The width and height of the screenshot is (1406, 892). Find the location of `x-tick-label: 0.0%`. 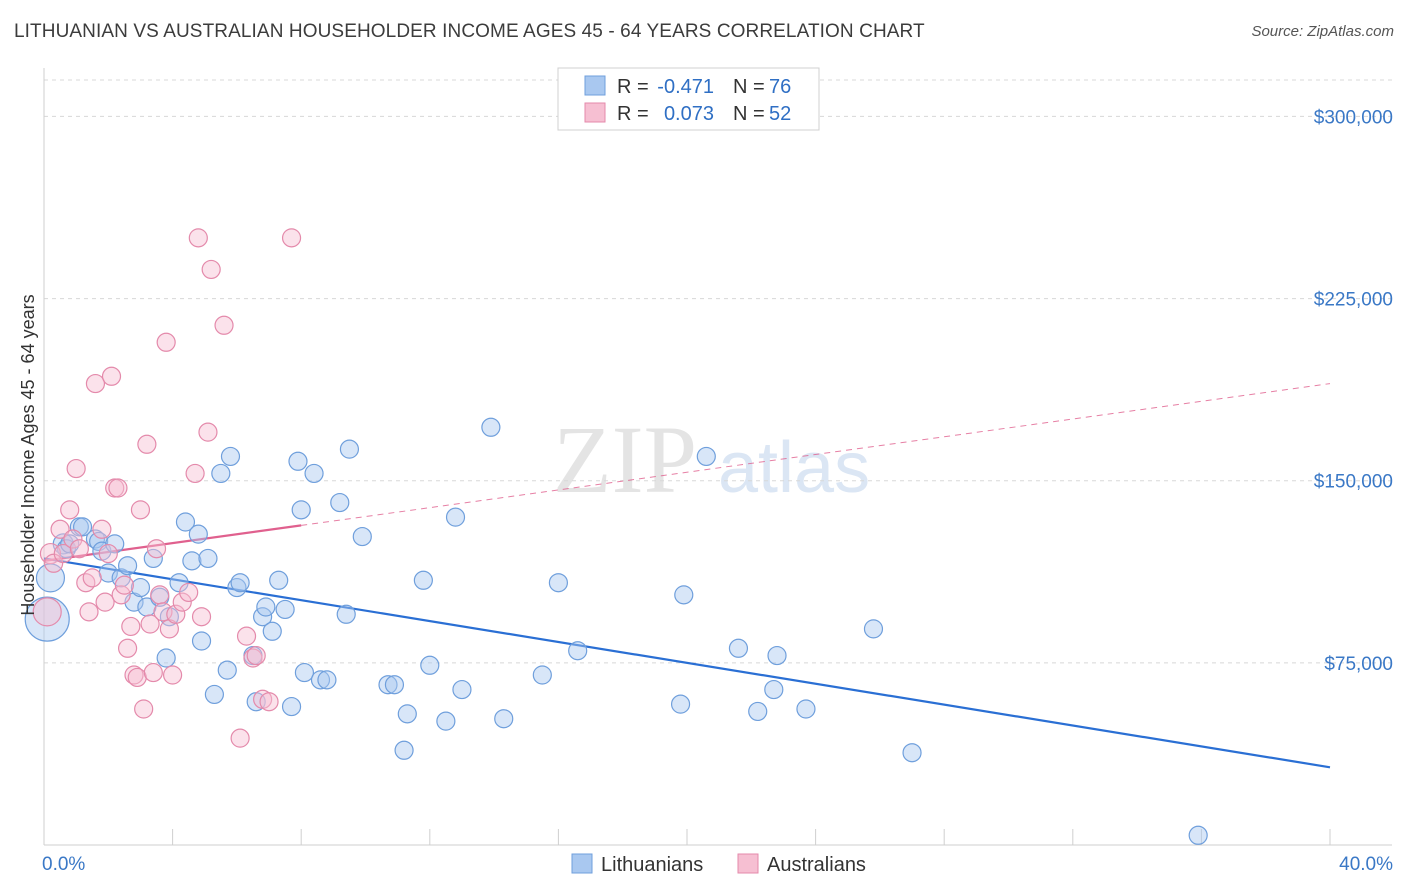

x-tick-label: 0.0% is located at coordinates (63, 864).